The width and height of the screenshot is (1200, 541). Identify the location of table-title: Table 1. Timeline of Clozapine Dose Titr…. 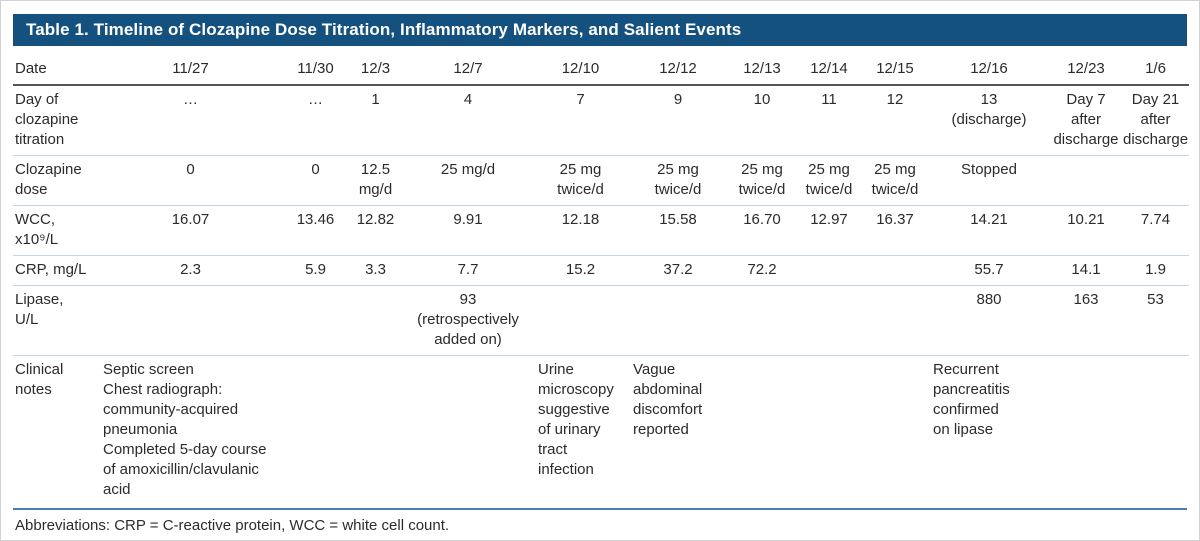
(384, 29).